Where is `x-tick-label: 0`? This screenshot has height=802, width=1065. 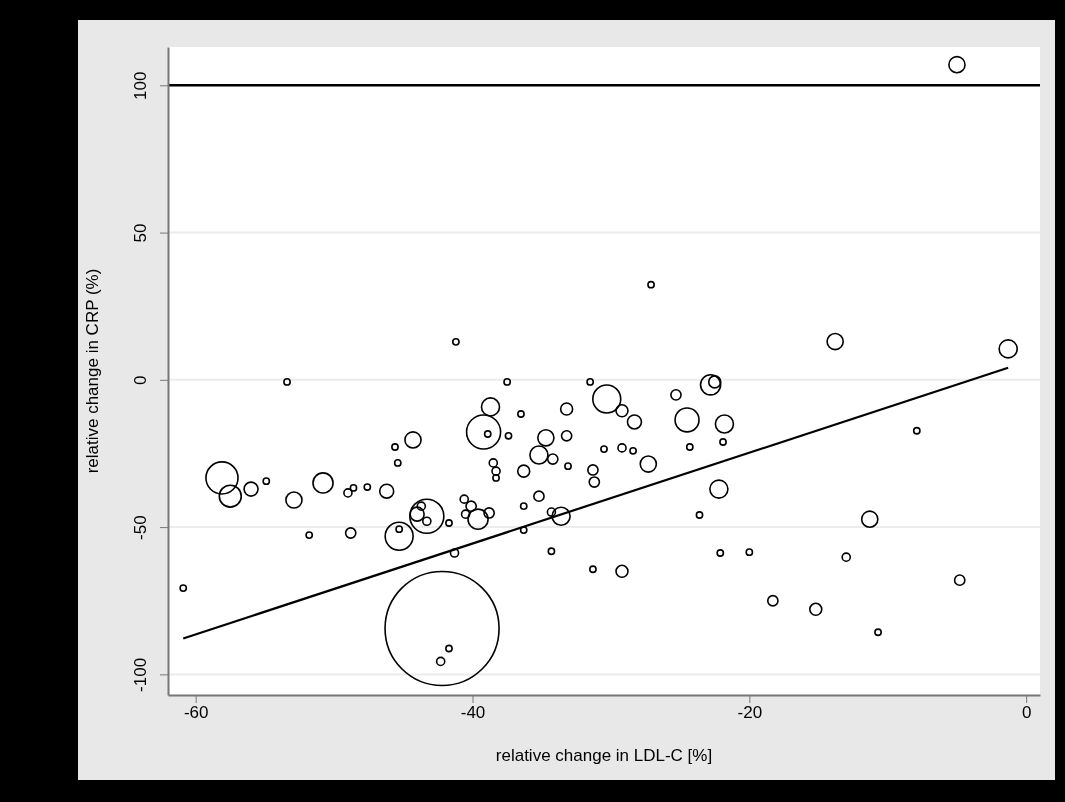 x-tick-label: 0 is located at coordinates (1026, 713).